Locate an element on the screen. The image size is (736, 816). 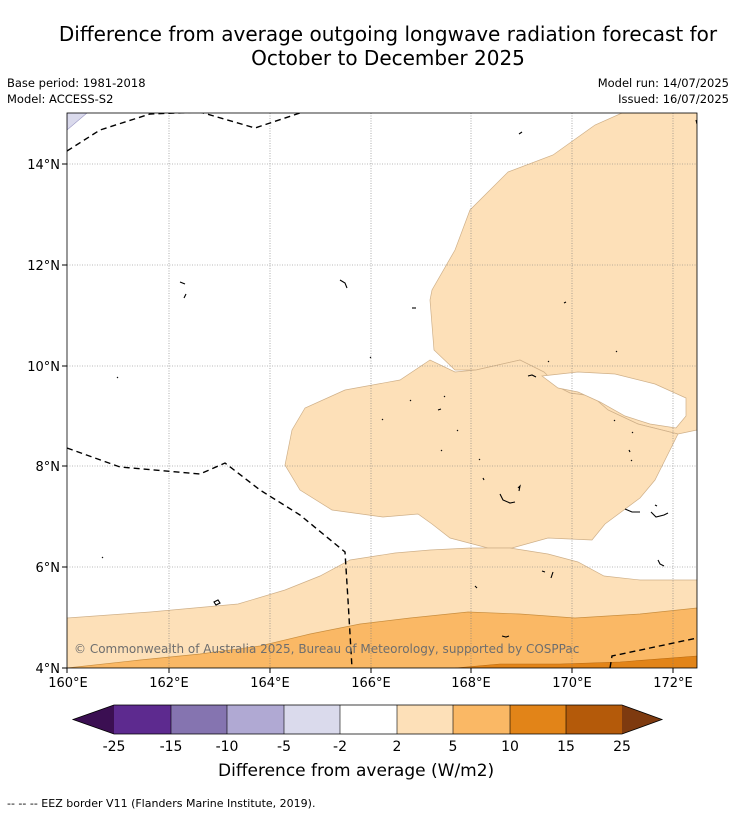
colorbar-label: 2 is located at coordinates (397, 747).